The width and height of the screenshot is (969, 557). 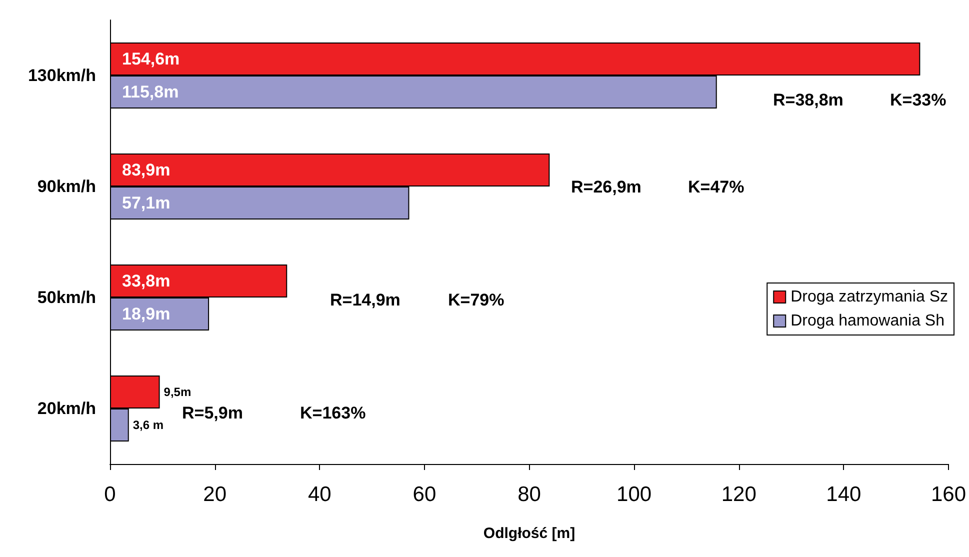 What do you see at coordinates (110, 494) in the screenshot?
I see `x-tick-label: 0` at bounding box center [110, 494].